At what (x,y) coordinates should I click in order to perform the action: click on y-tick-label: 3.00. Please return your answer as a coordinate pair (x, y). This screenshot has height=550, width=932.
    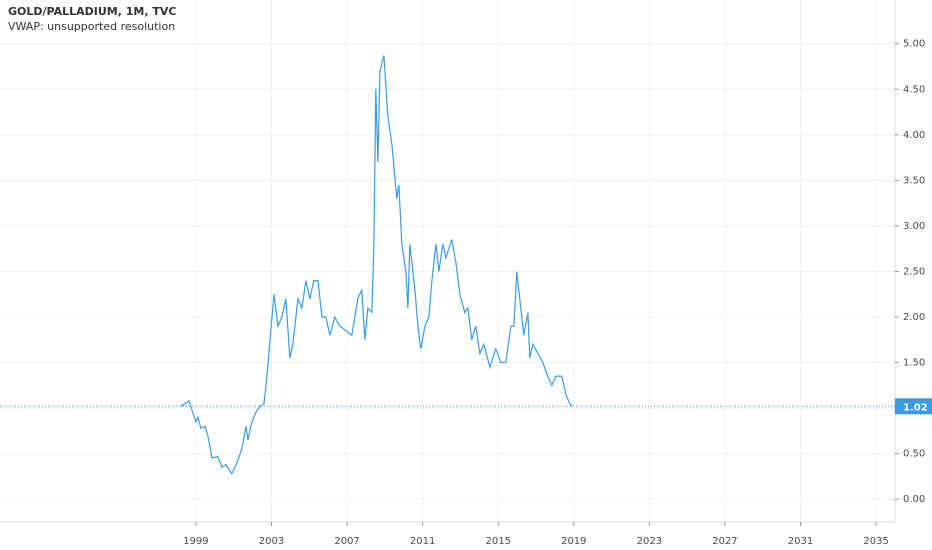
    Looking at the image, I should click on (914, 226).